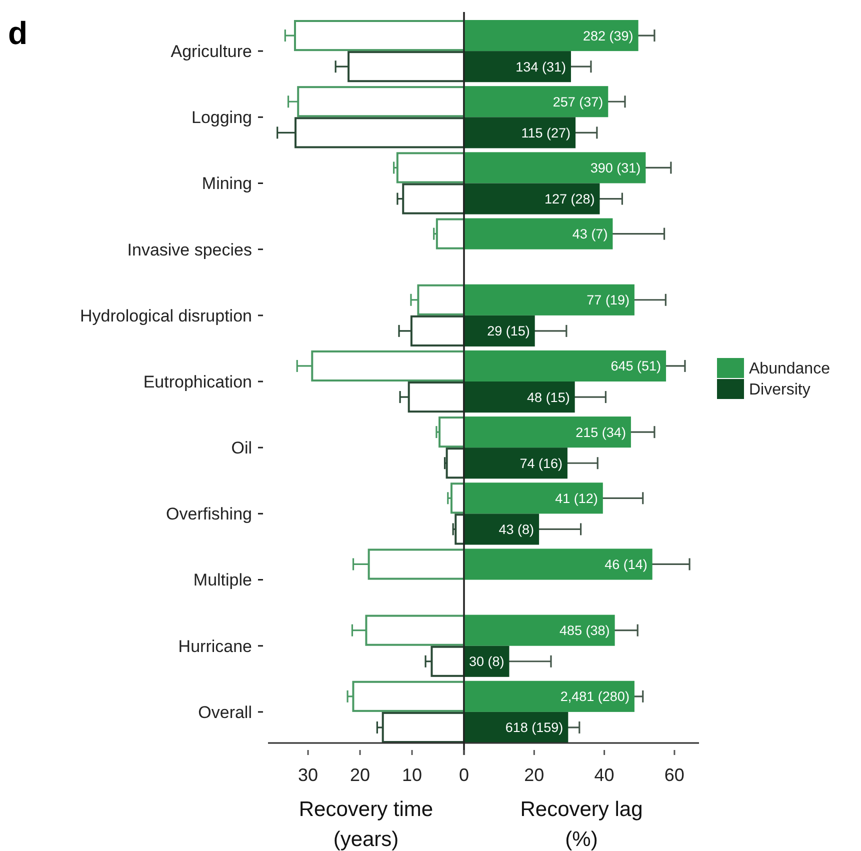 The height and width of the screenshot is (851, 861). Describe the element at coordinates (590, 234) in the screenshot. I see `annotation: 43 (7)` at that location.